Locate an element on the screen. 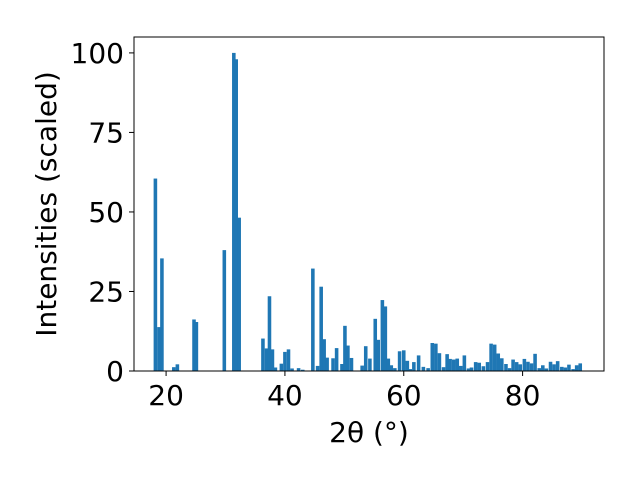  y-axis-ticks: 0 25 50 75 100 is located at coordinates (102, 212).